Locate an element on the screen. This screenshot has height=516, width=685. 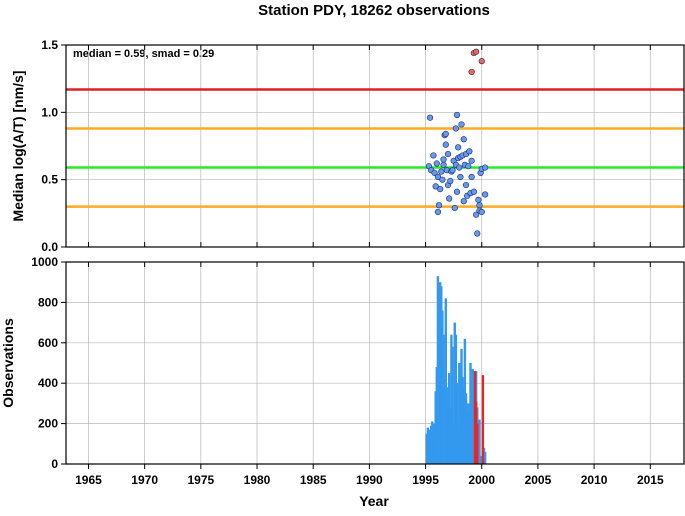
top-y-tick-label: 0.5 is located at coordinates (49, 180).